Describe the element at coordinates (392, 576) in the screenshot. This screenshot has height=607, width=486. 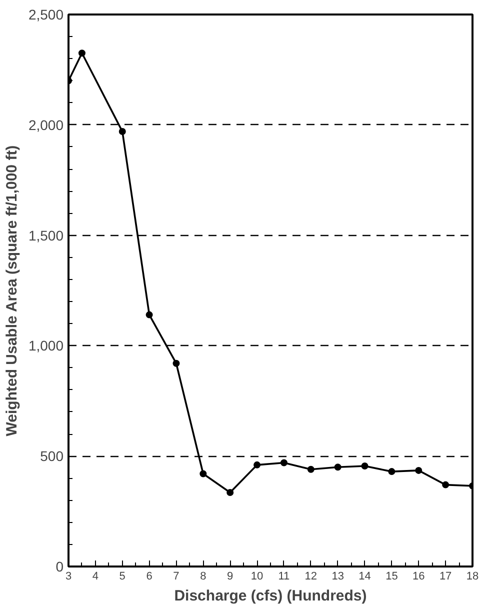
I see `x-tick-label: 15` at that location.